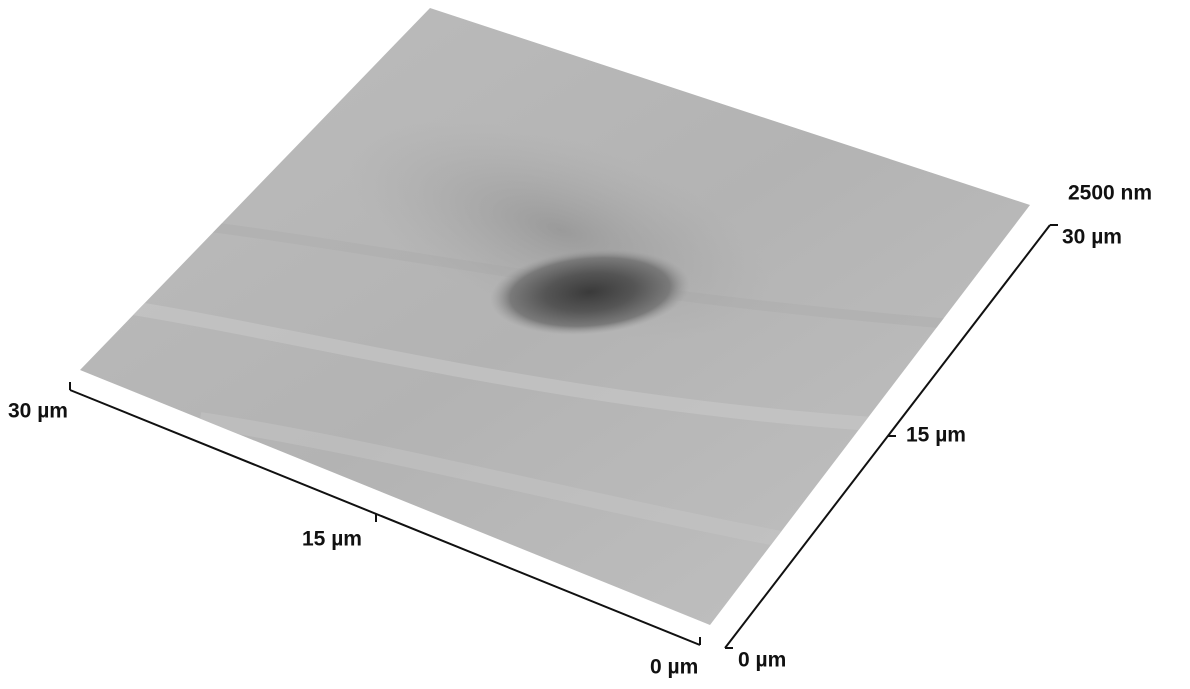  Describe the element at coordinates (38, 411) in the screenshot. I see `x-tick-label: 30 µm` at that location.